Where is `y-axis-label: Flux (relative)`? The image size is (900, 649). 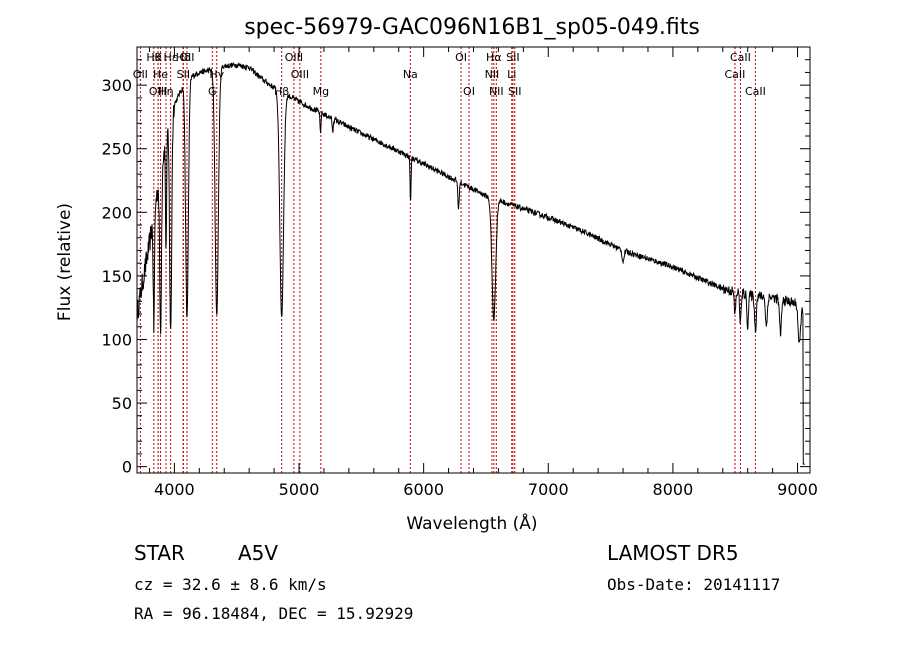 y-axis-label: Flux (relative) is located at coordinates (65, 262).